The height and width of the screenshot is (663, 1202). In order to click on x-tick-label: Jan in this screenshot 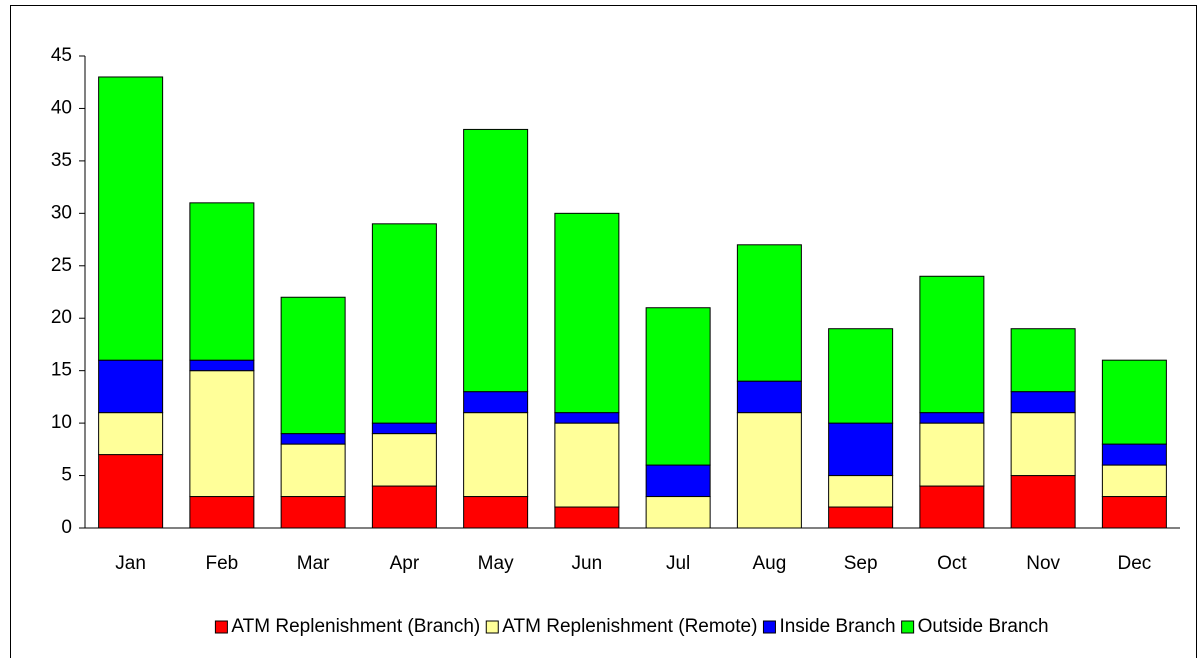, I will do `click(130, 563)`.